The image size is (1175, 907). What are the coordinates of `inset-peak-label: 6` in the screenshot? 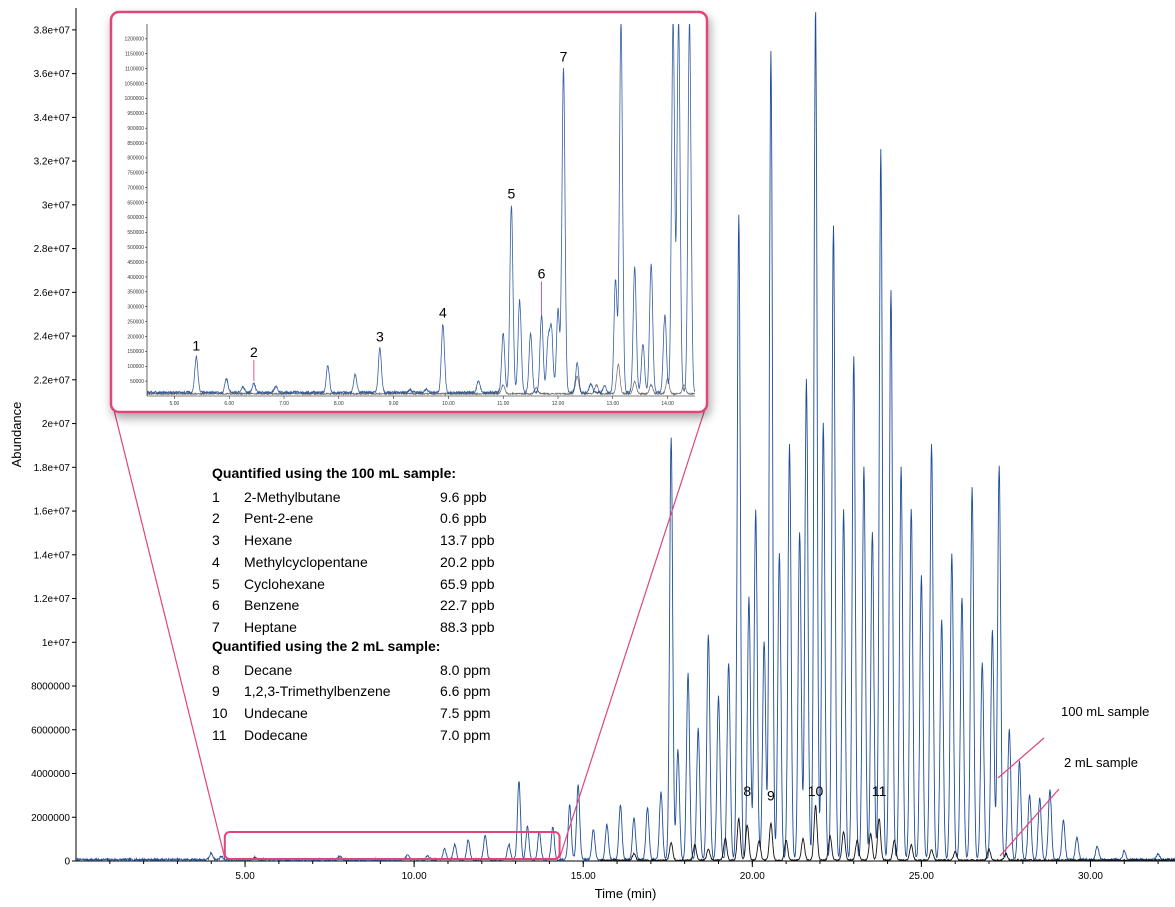 It's located at (542, 274).